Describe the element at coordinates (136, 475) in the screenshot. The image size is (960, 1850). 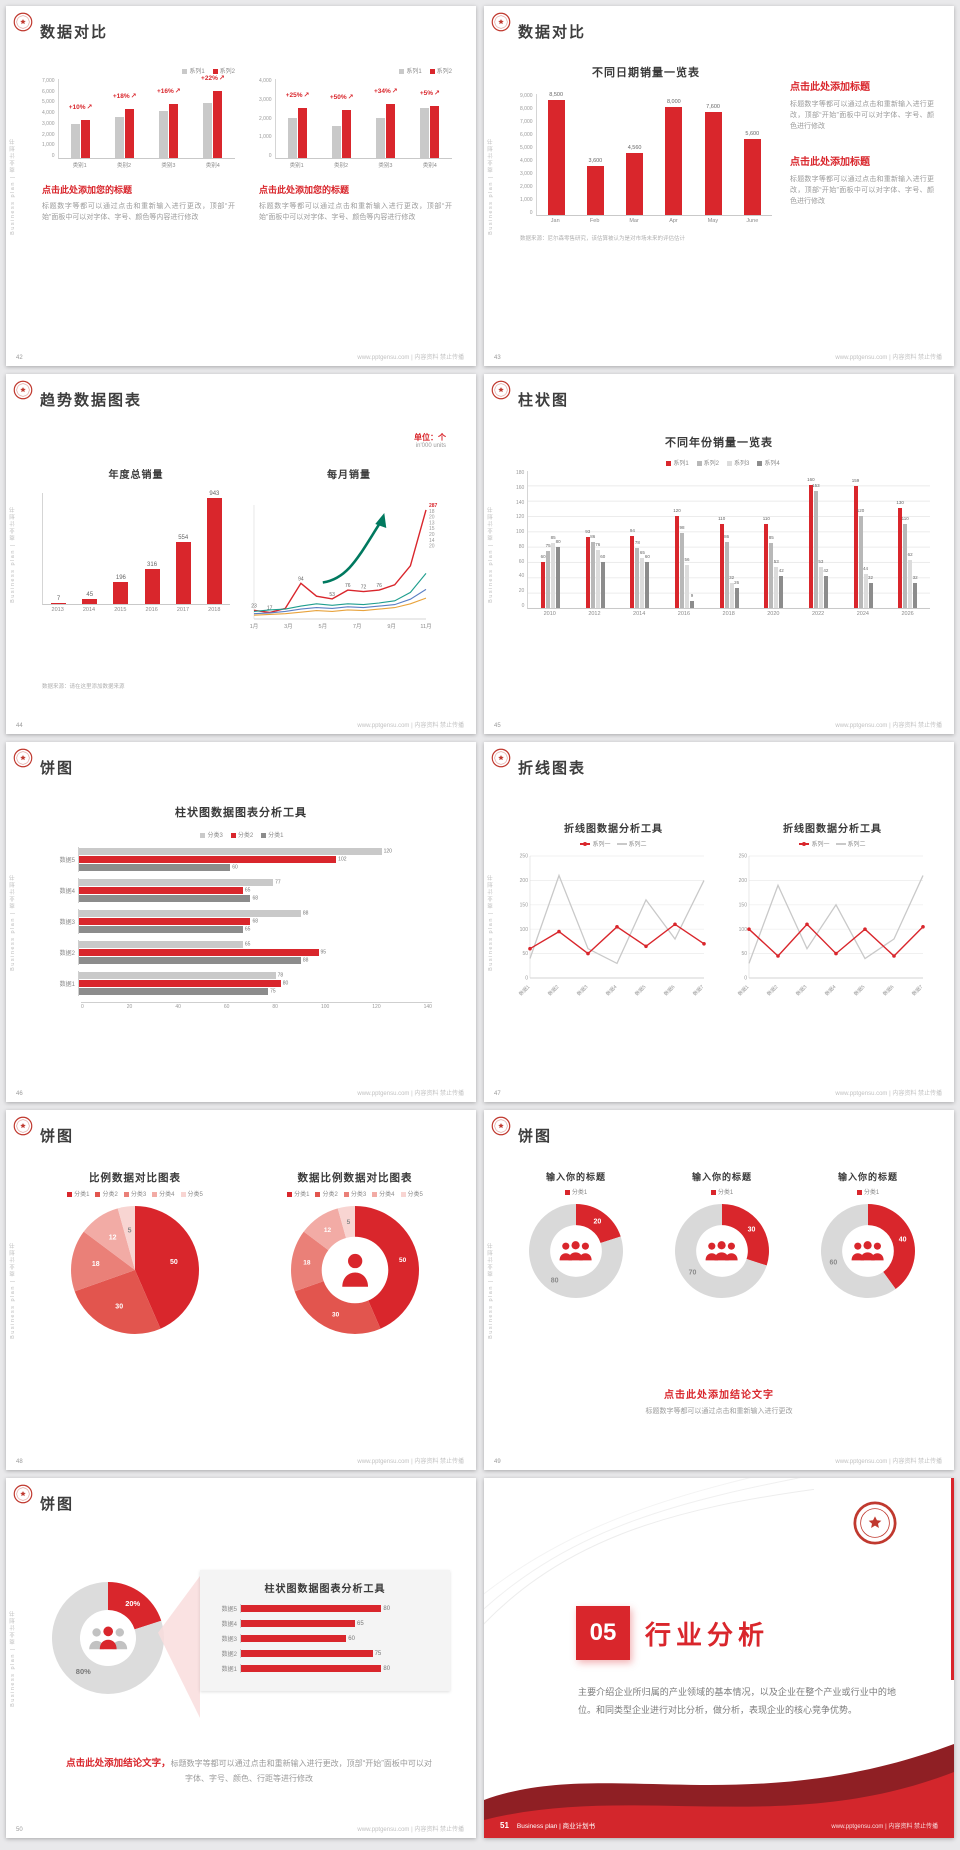
I see `chart-title: 年度总销量` at that location.